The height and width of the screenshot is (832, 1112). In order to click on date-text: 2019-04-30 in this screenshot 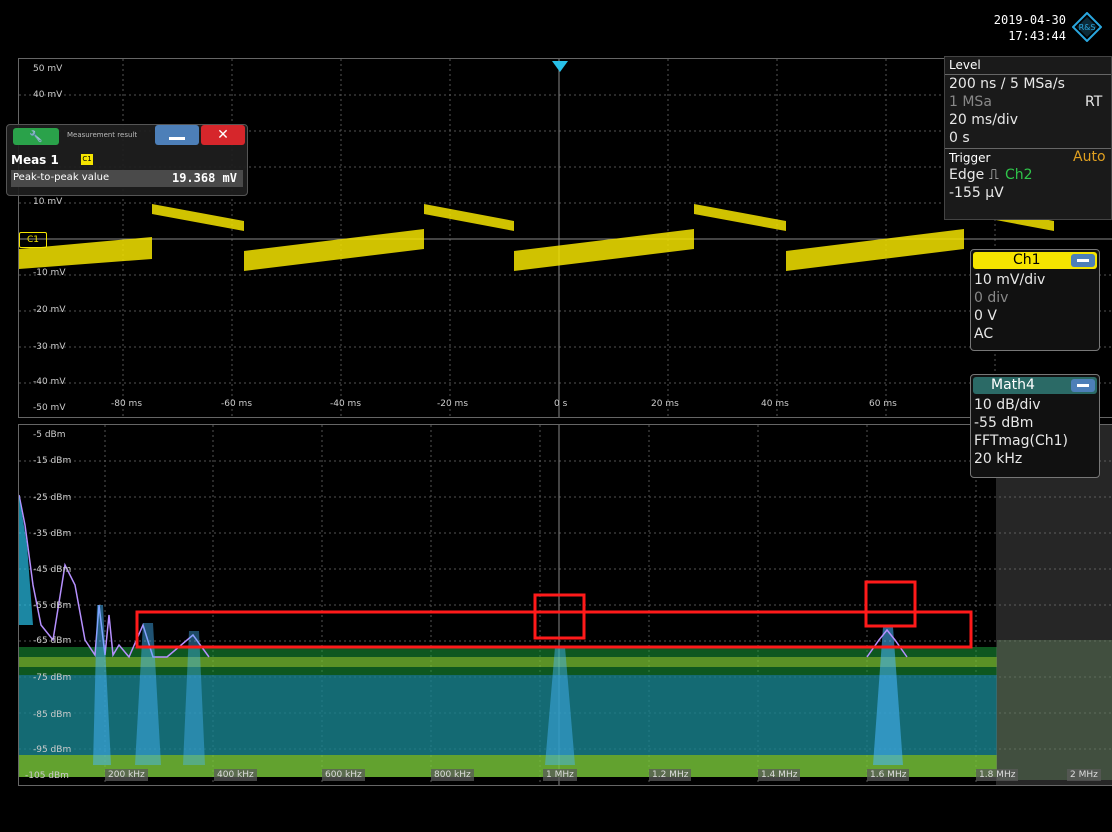, I will do `click(1029, 20)`.